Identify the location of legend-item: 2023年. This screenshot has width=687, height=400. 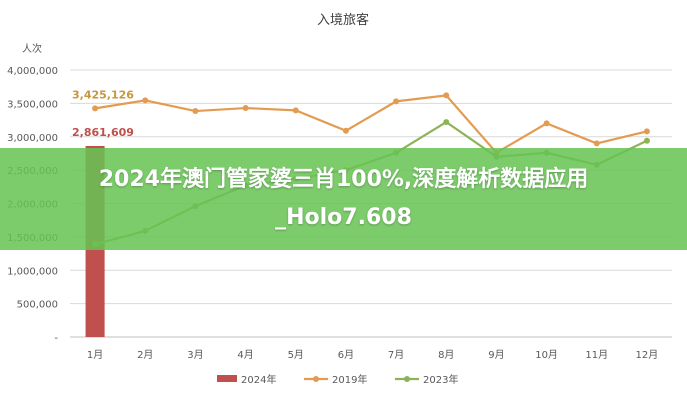
(426, 379).